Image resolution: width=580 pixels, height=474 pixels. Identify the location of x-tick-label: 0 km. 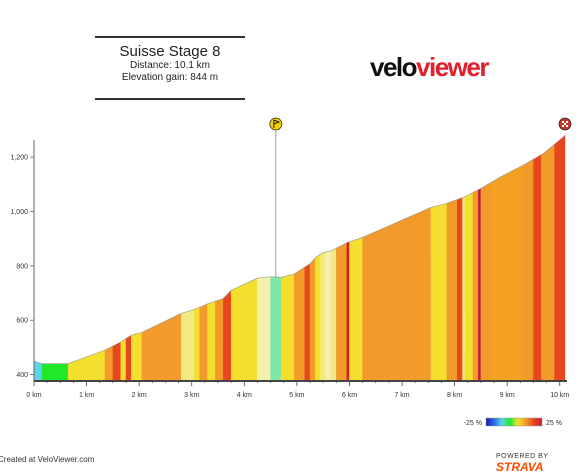
(33, 395).